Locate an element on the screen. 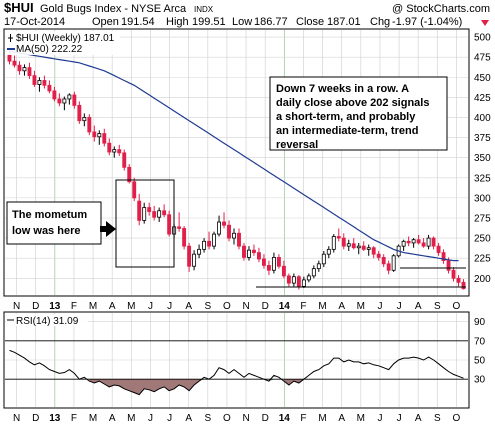  ticker-symbol: $HUI is located at coordinates (19, 7).